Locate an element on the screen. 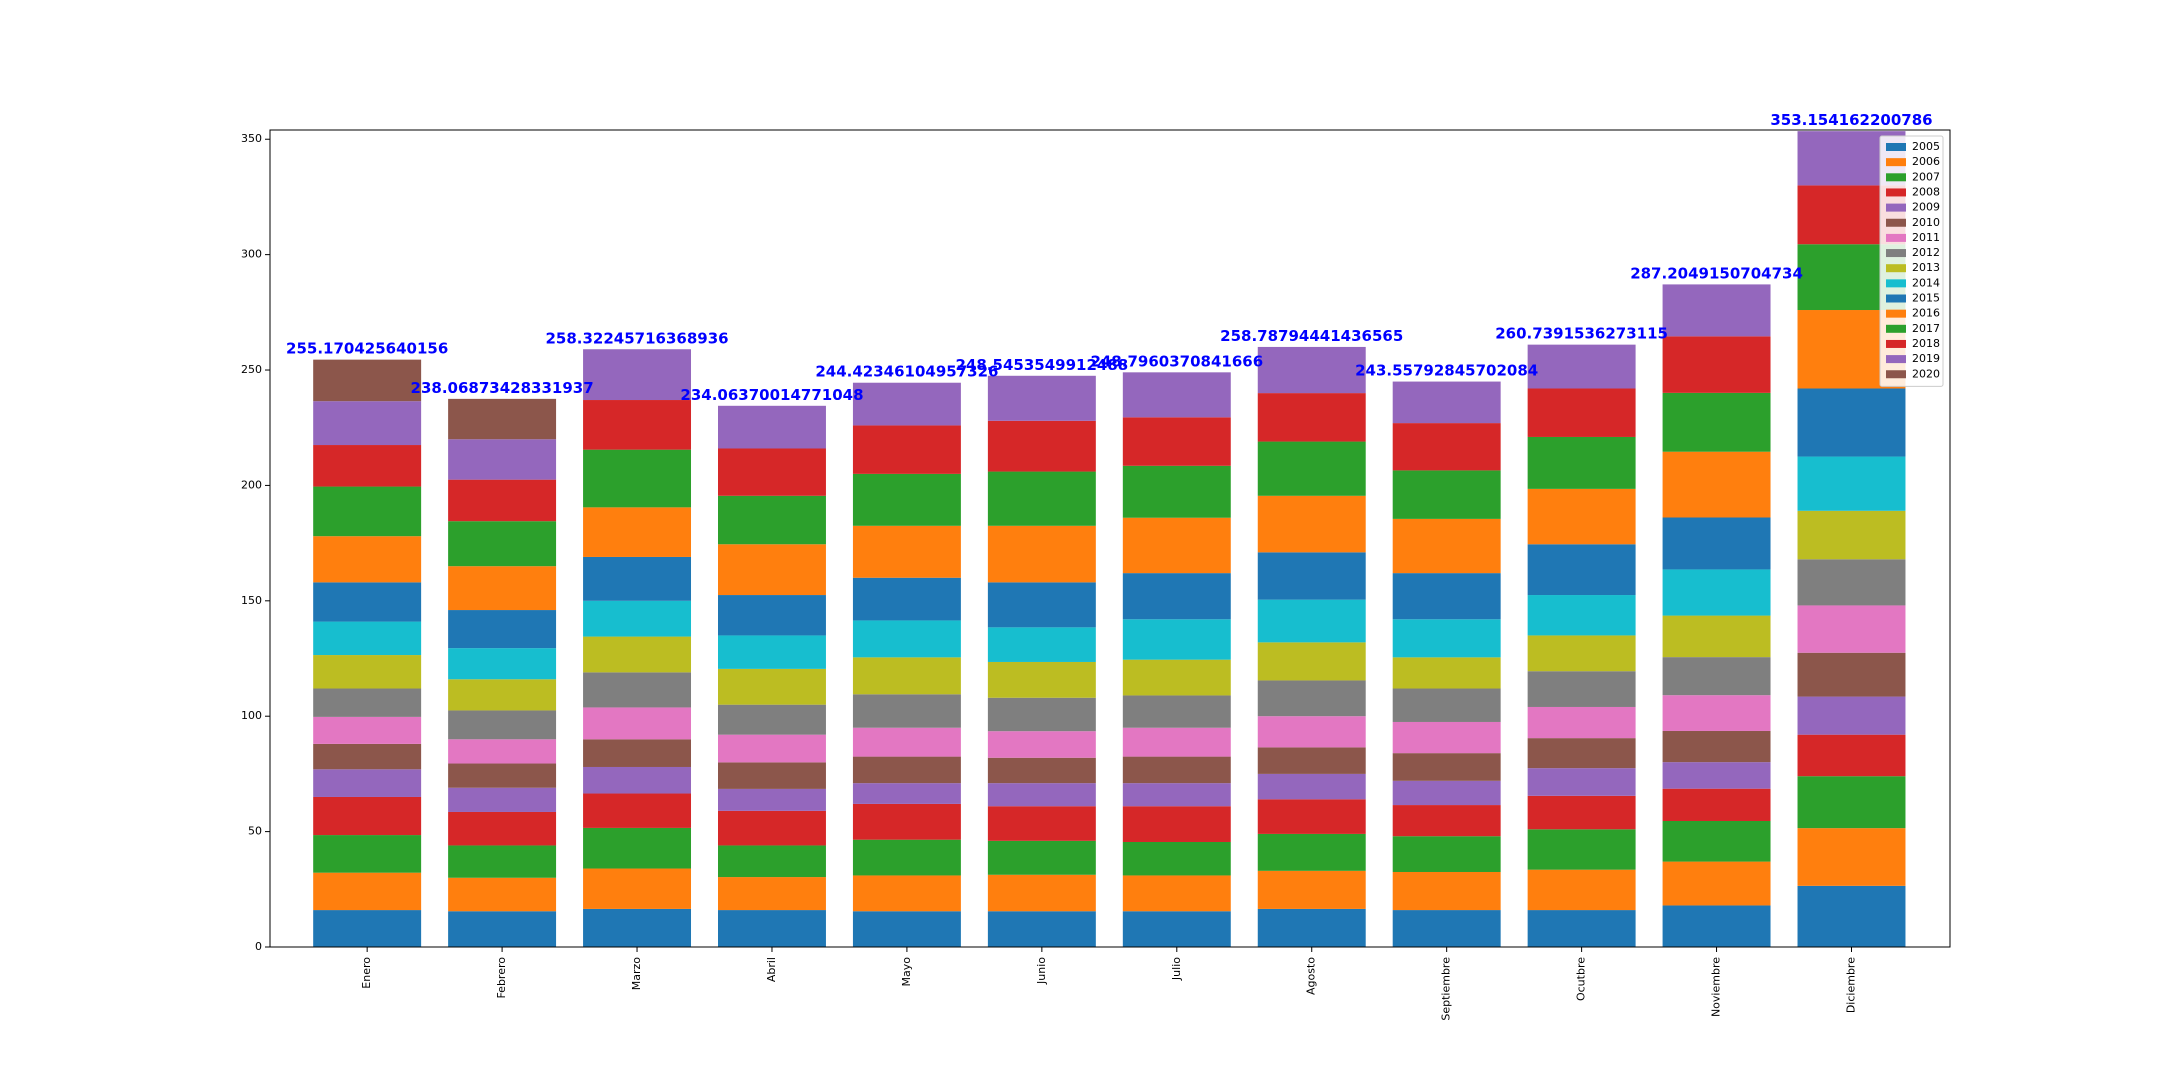 Image resolution: width=2160 pixels, height=1084 pixels. data-label: 287.2049150704734 is located at coordinates (1716, 273).